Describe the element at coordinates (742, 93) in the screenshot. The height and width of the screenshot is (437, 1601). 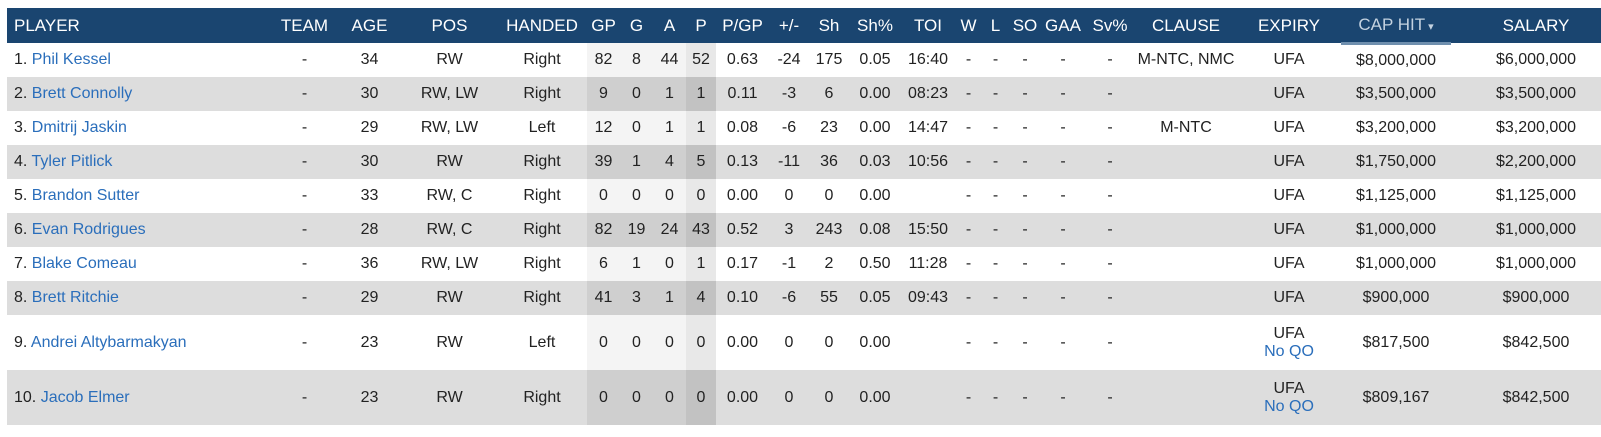
I see `cell-pgp: 0.11` at that location.